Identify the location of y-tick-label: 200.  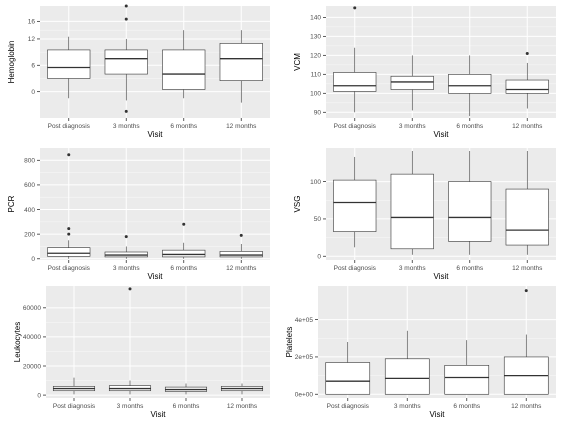
(29, 234).